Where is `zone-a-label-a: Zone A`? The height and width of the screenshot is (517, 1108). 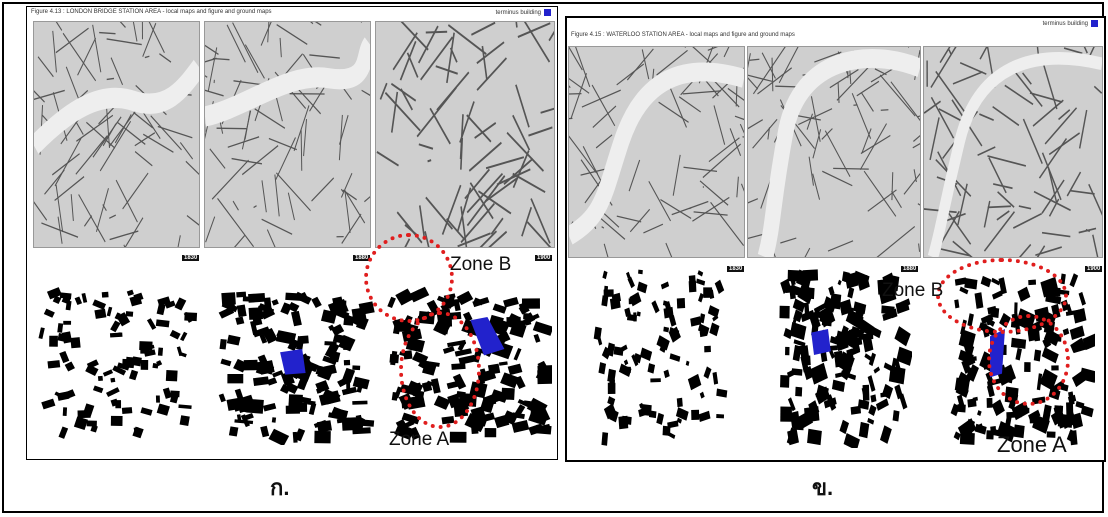 zone-a-label-a: Zone A is located at coordinates (419, 439).